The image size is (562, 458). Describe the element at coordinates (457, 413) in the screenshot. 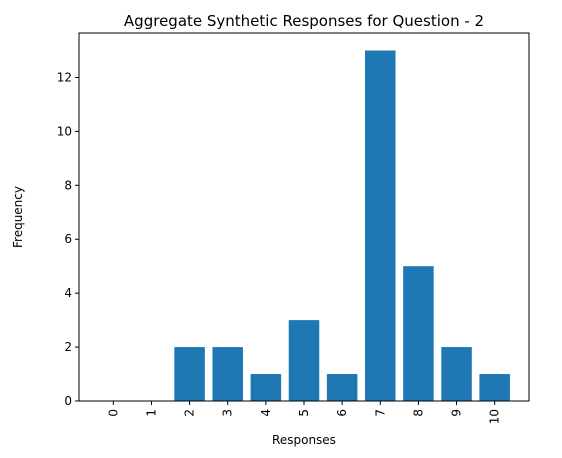

I see `x-tick-label: 9` at that location.